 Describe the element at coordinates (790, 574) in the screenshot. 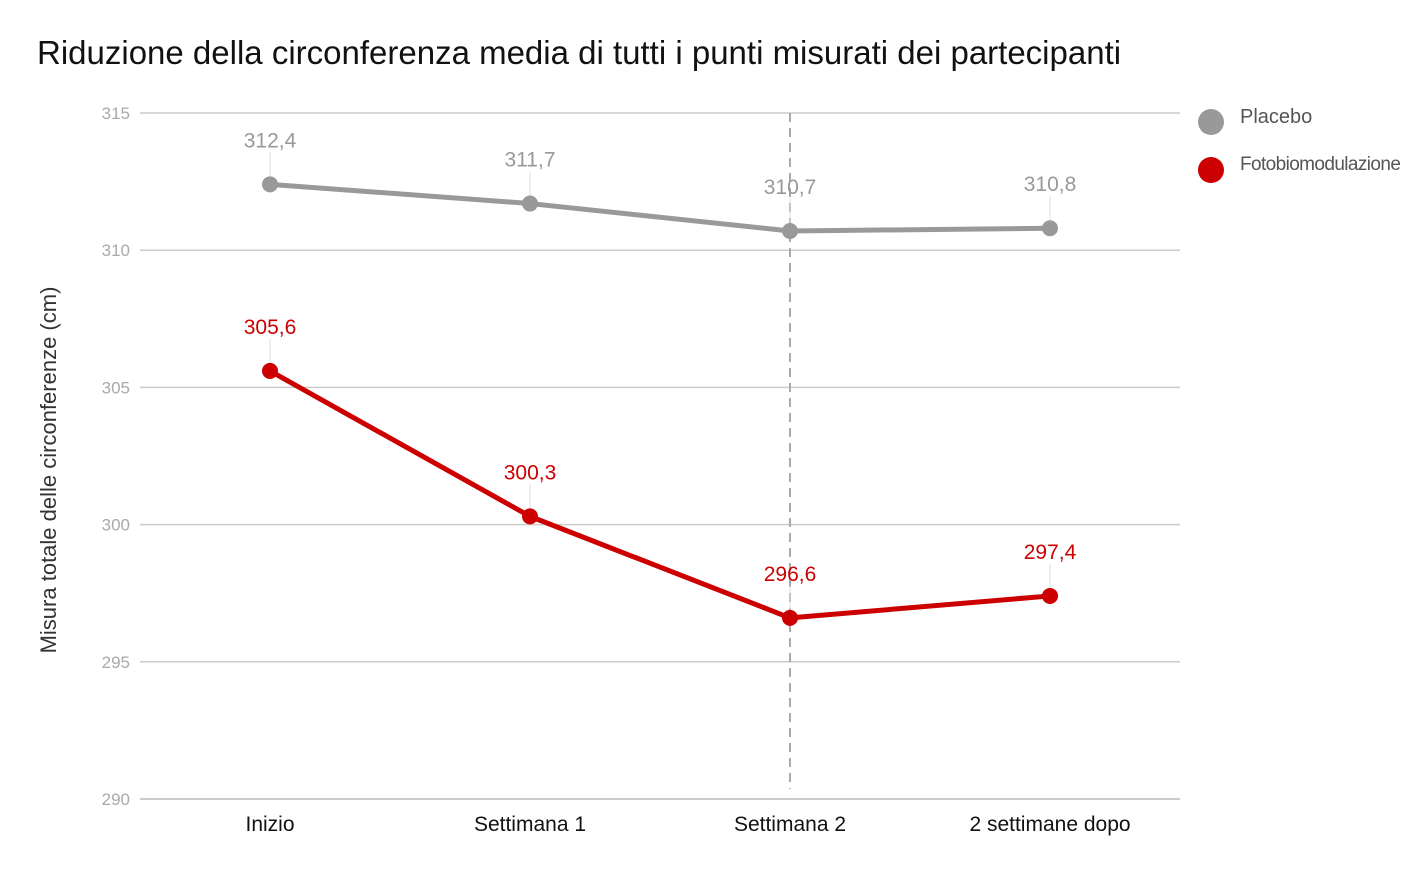

I see `data-label-fotobiomodulazione-3: 296,6` at that location.